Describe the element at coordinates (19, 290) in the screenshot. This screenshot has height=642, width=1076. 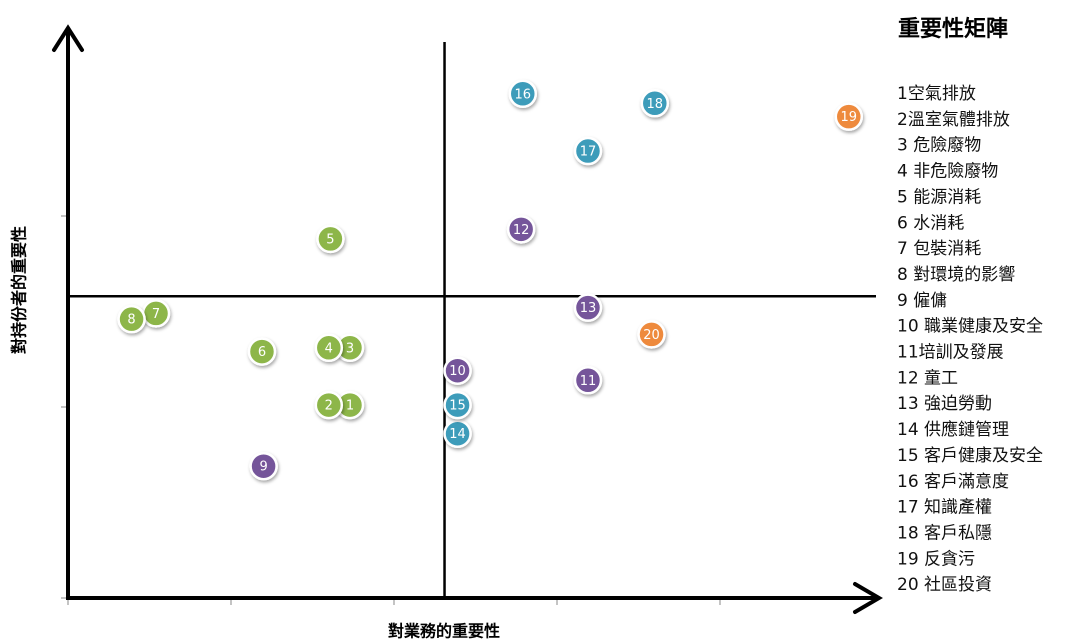
I see `y-axis-label: 對持份者的重要性` at that location.